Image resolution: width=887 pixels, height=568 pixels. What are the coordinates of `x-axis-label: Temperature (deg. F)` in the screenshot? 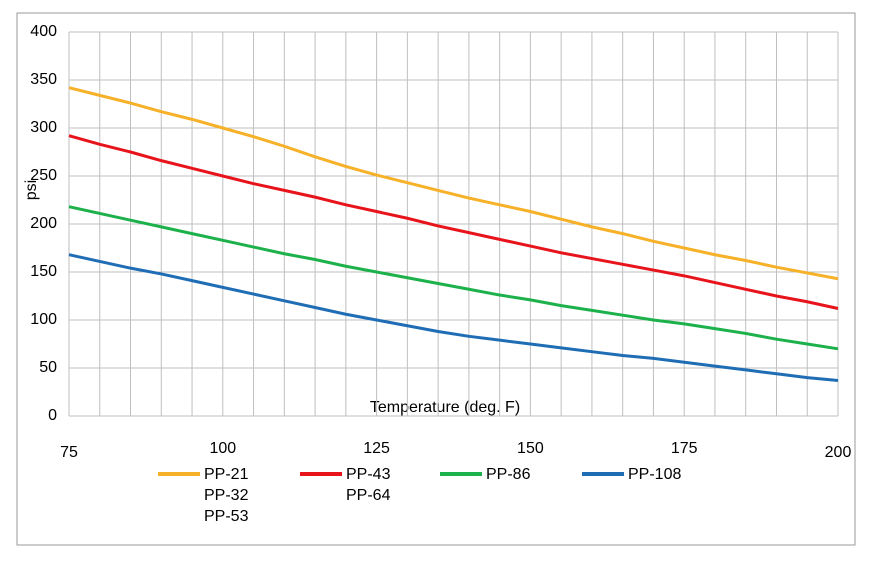 It's located at (445, 407).